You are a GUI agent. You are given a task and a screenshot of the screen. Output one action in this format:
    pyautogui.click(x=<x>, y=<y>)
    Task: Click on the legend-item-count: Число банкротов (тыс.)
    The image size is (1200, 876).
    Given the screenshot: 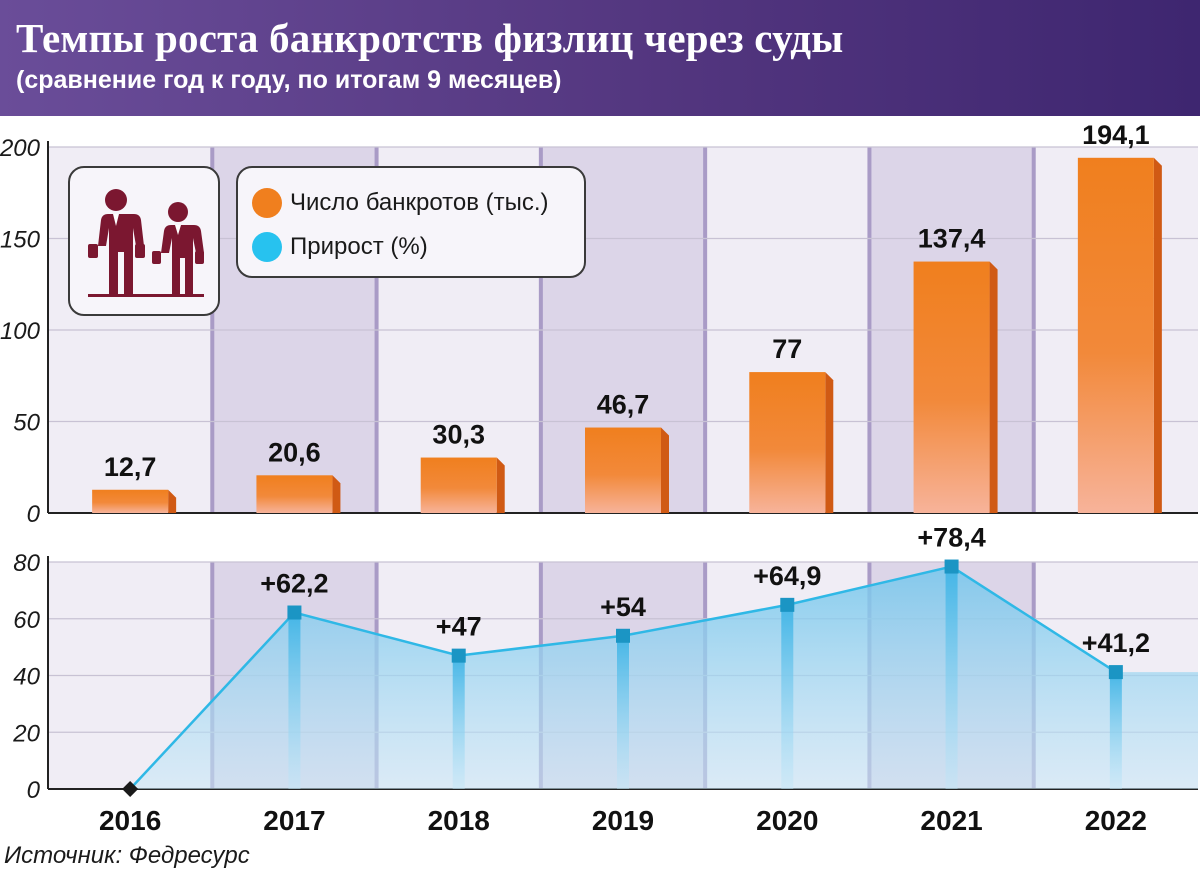 What is the action you would take?
    pyautogui.click(x=400, y=203)
    